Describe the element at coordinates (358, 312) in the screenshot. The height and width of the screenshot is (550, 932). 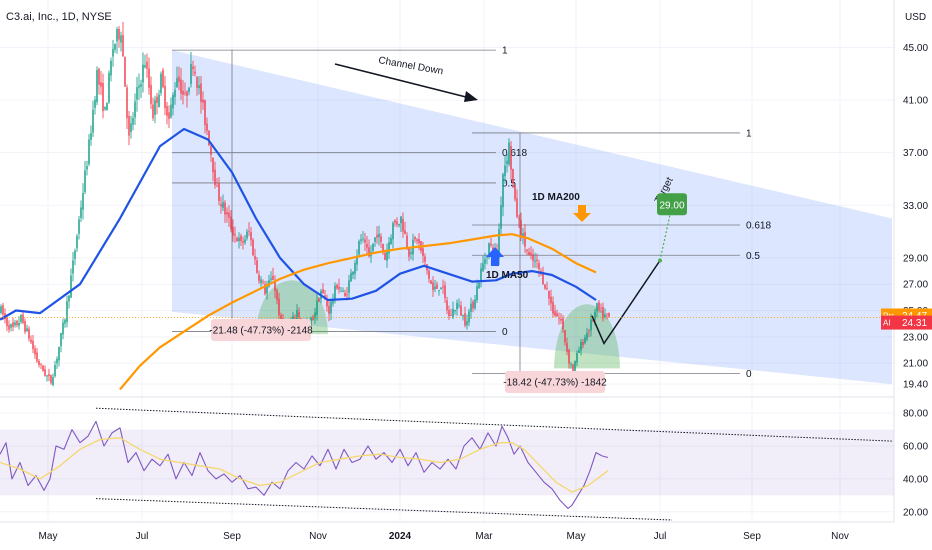
I see `moving-average-line` at that location.